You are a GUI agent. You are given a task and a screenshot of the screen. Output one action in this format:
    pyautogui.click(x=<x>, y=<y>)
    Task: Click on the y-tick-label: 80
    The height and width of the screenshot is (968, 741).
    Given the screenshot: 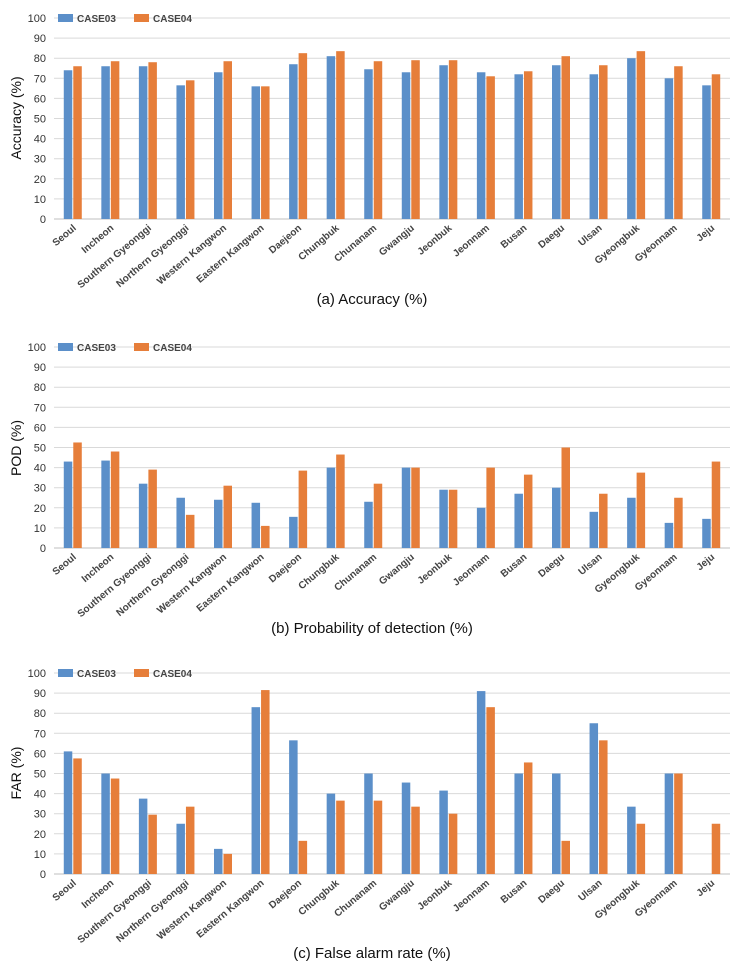 What is the action you would take?
    pyautogui.click(x=40, y=59)
    